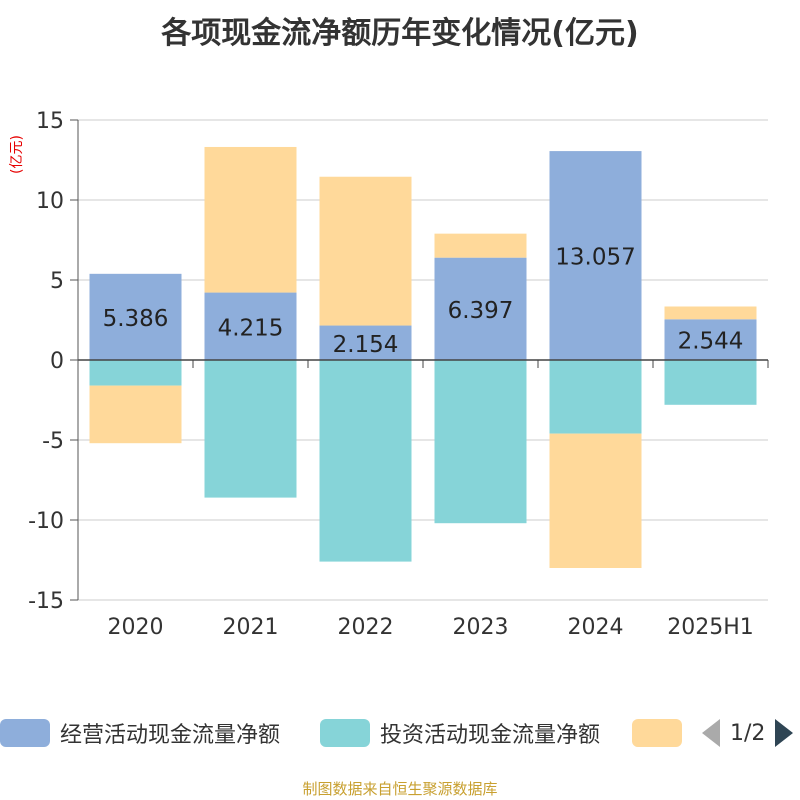 The image size is (800, 800). I want to click on x-tick-label-2020: 2020, so click(136, 627).